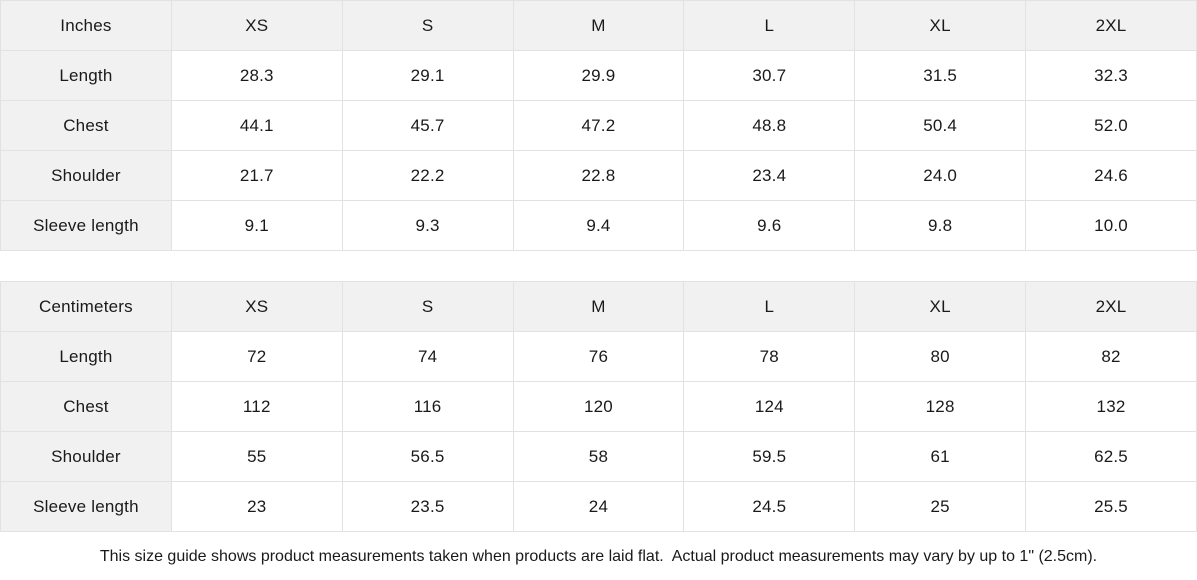 The height and width of the screenshot is (580, 1197). I want to click on measurement-cell: 24.6, so click(1111, 175).